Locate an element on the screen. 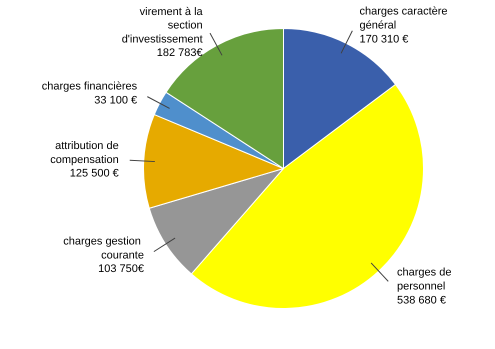 This screenshot has height=349, width=495. slice-label: attribution de compensation is located at coordinates (84, 153).